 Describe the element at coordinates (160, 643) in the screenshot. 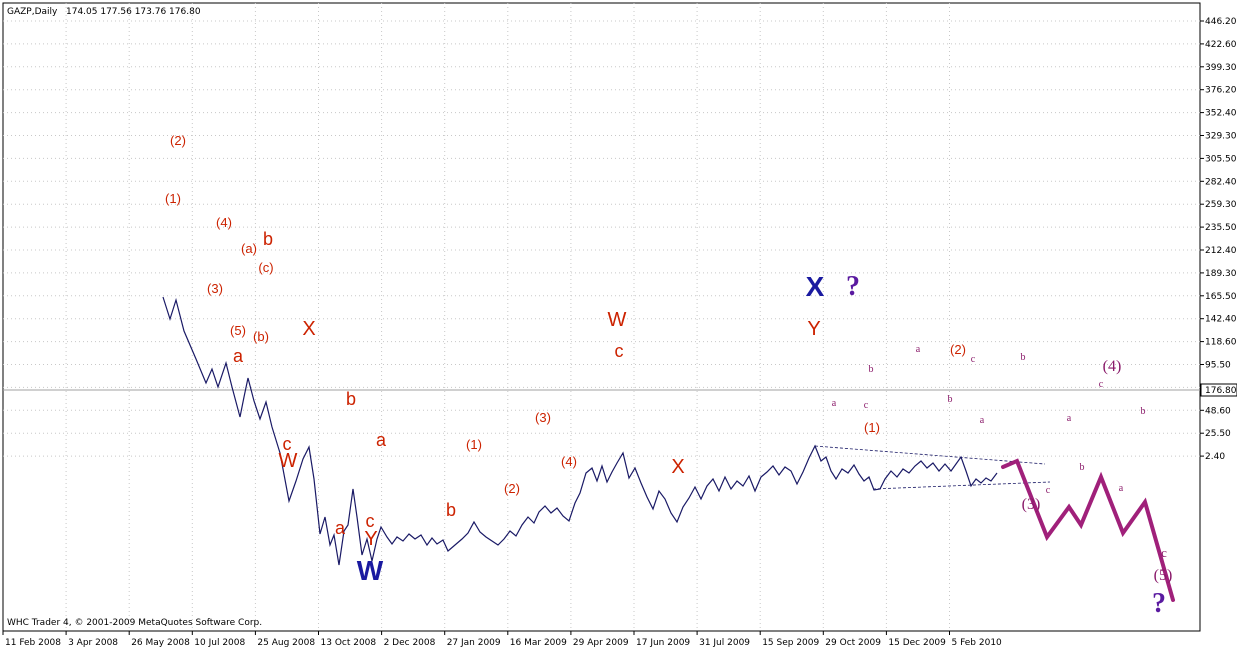

I see `x-tick-label: 26 May 2008` at that location.